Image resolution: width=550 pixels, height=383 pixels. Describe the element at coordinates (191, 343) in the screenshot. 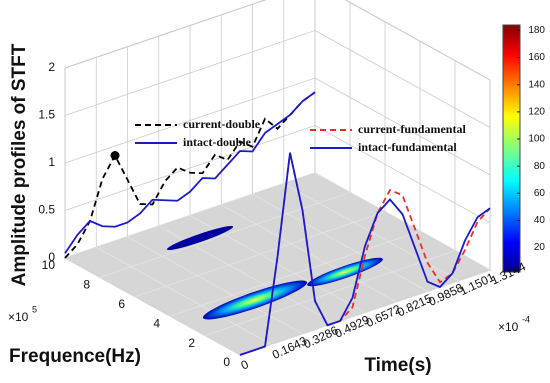

I see `y-tick-label: 2` at that location.